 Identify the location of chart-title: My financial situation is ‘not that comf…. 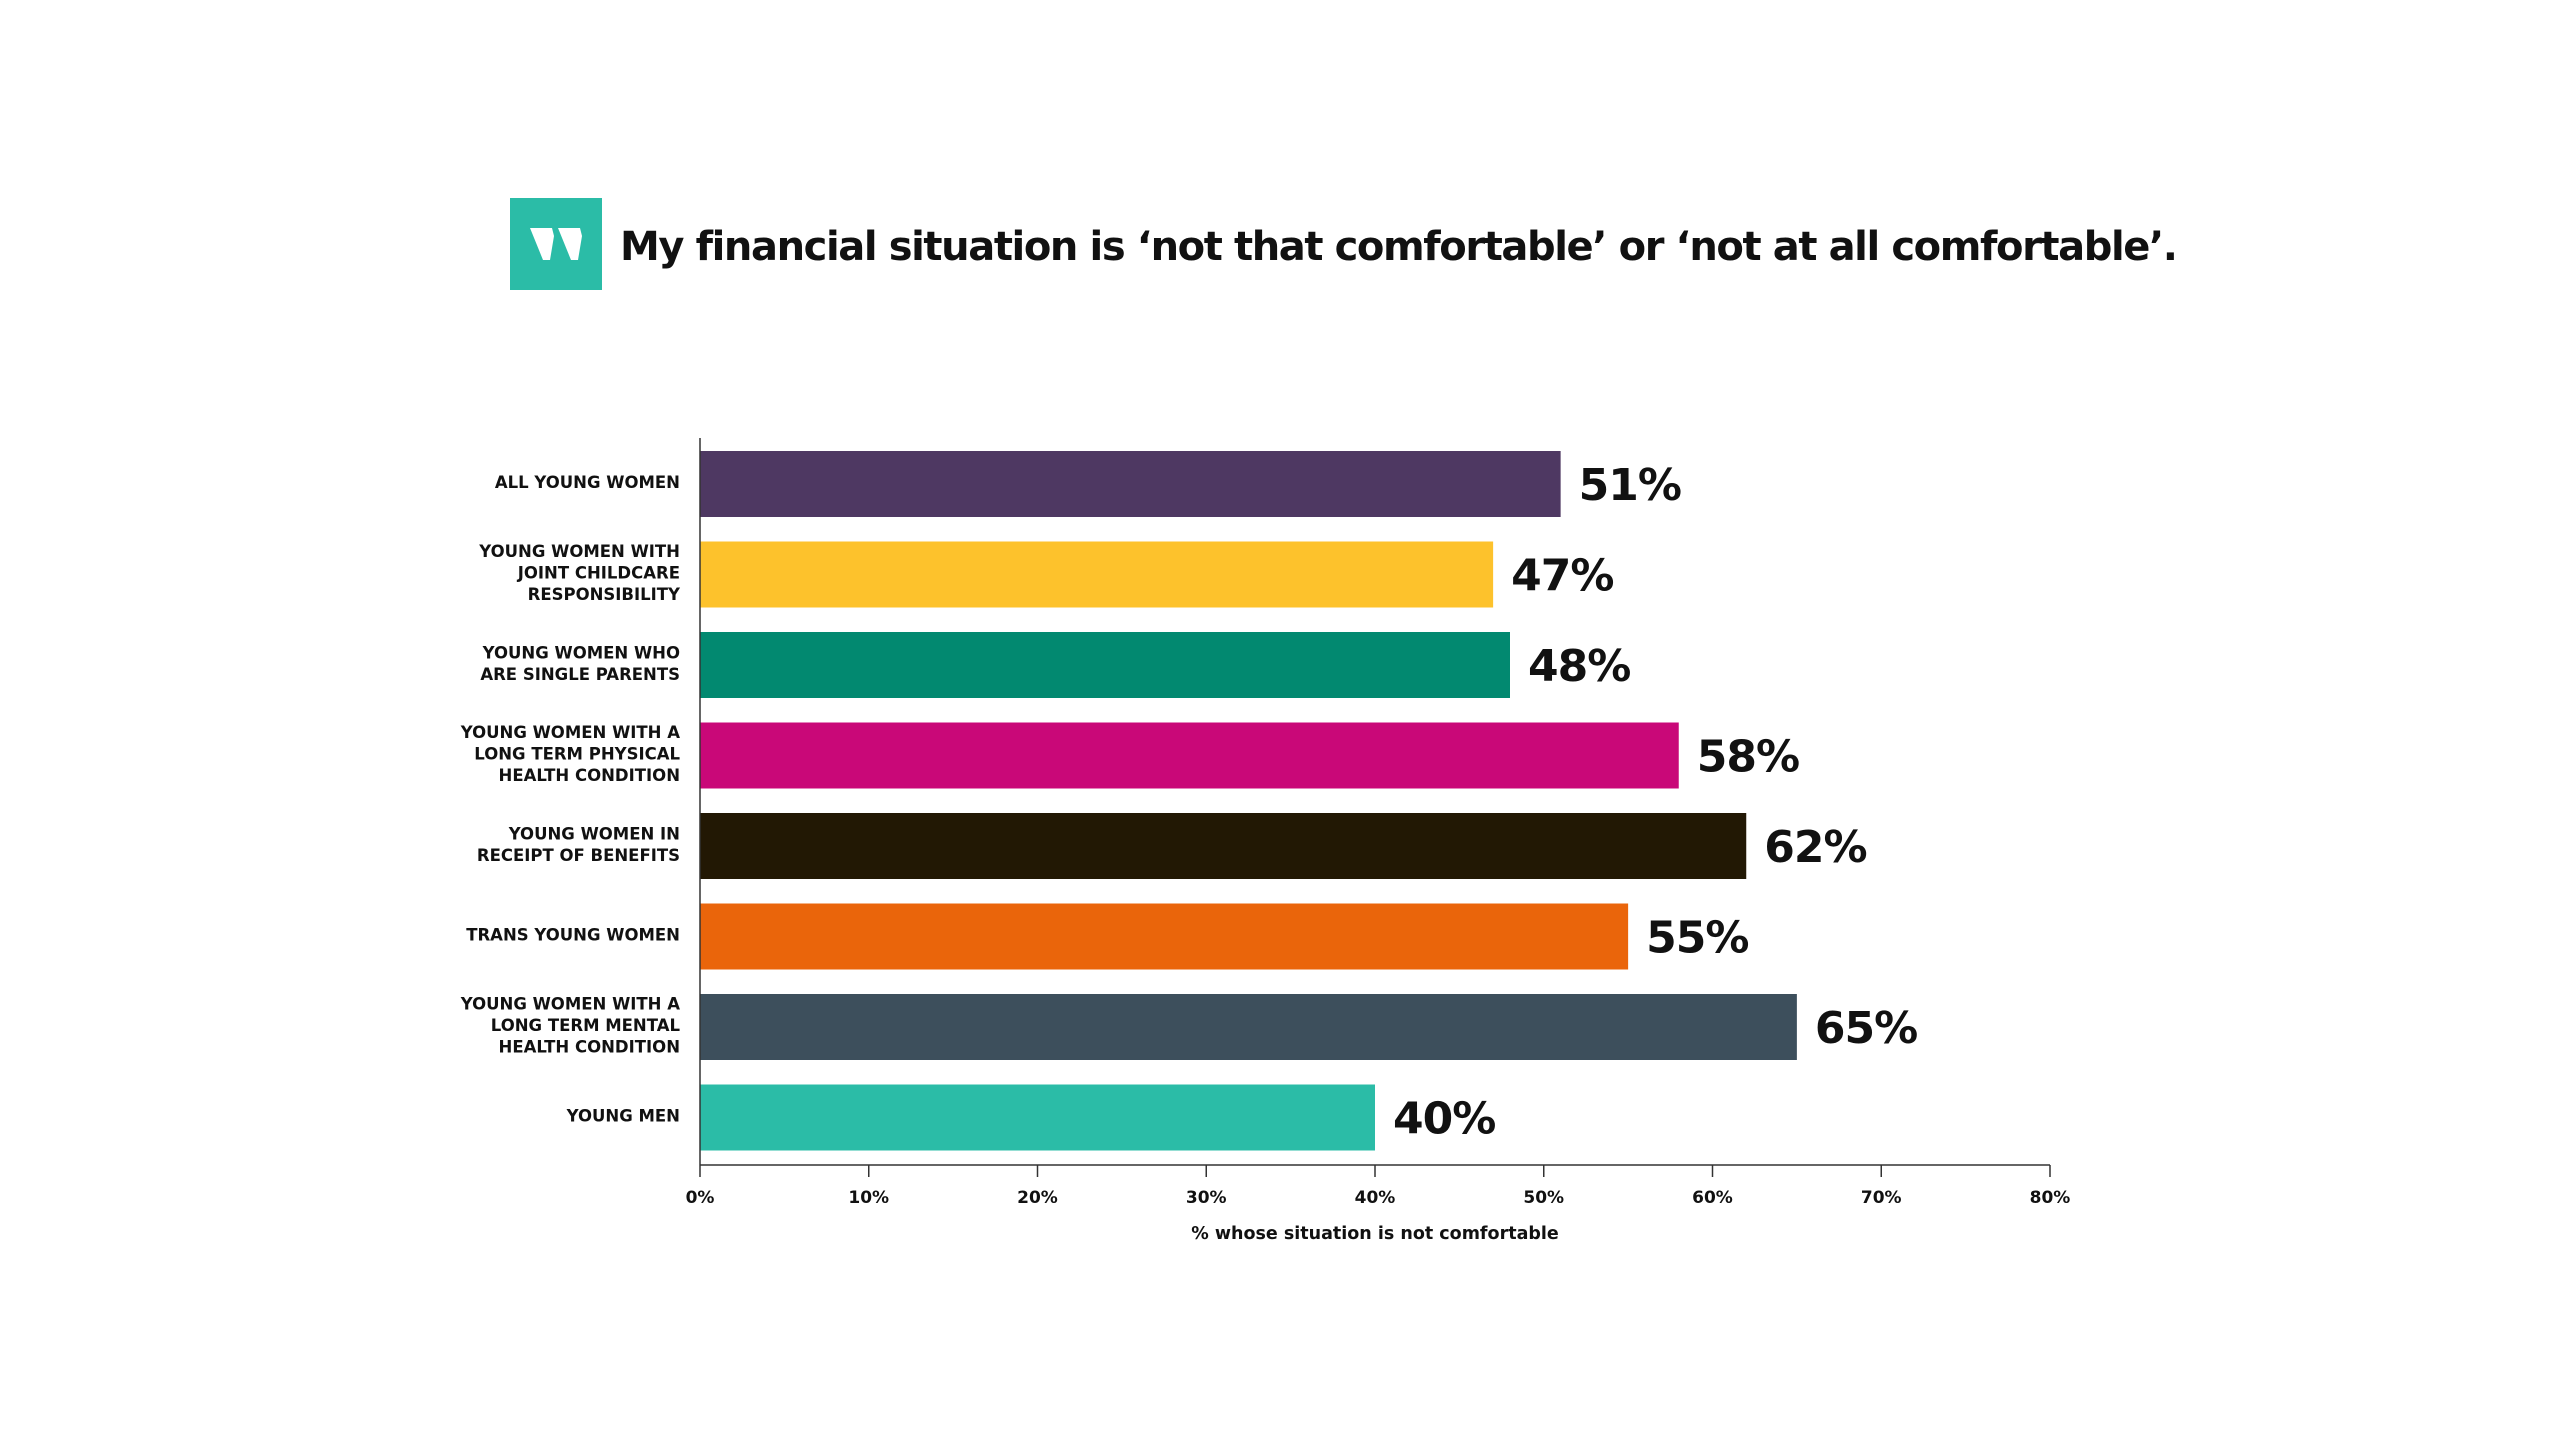
(1399, 247).